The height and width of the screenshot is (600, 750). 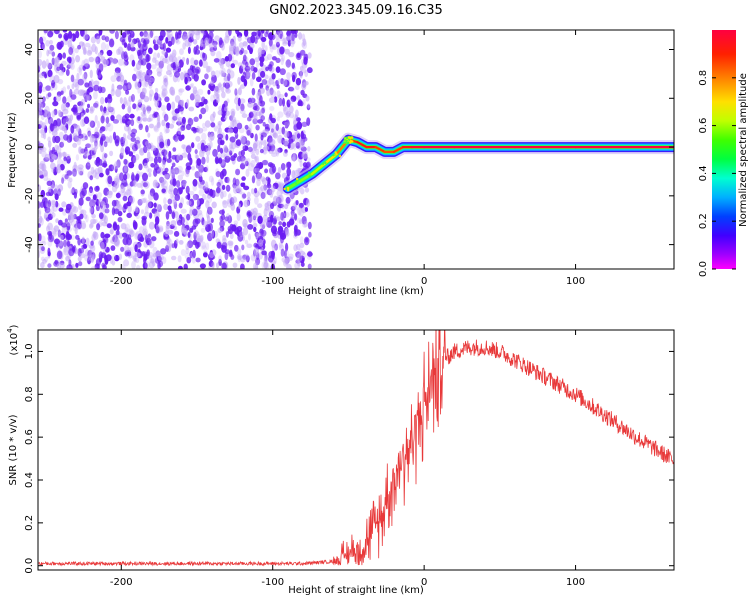 I want to click on y-tick-label: 0.0, so click(x=29, y=566).